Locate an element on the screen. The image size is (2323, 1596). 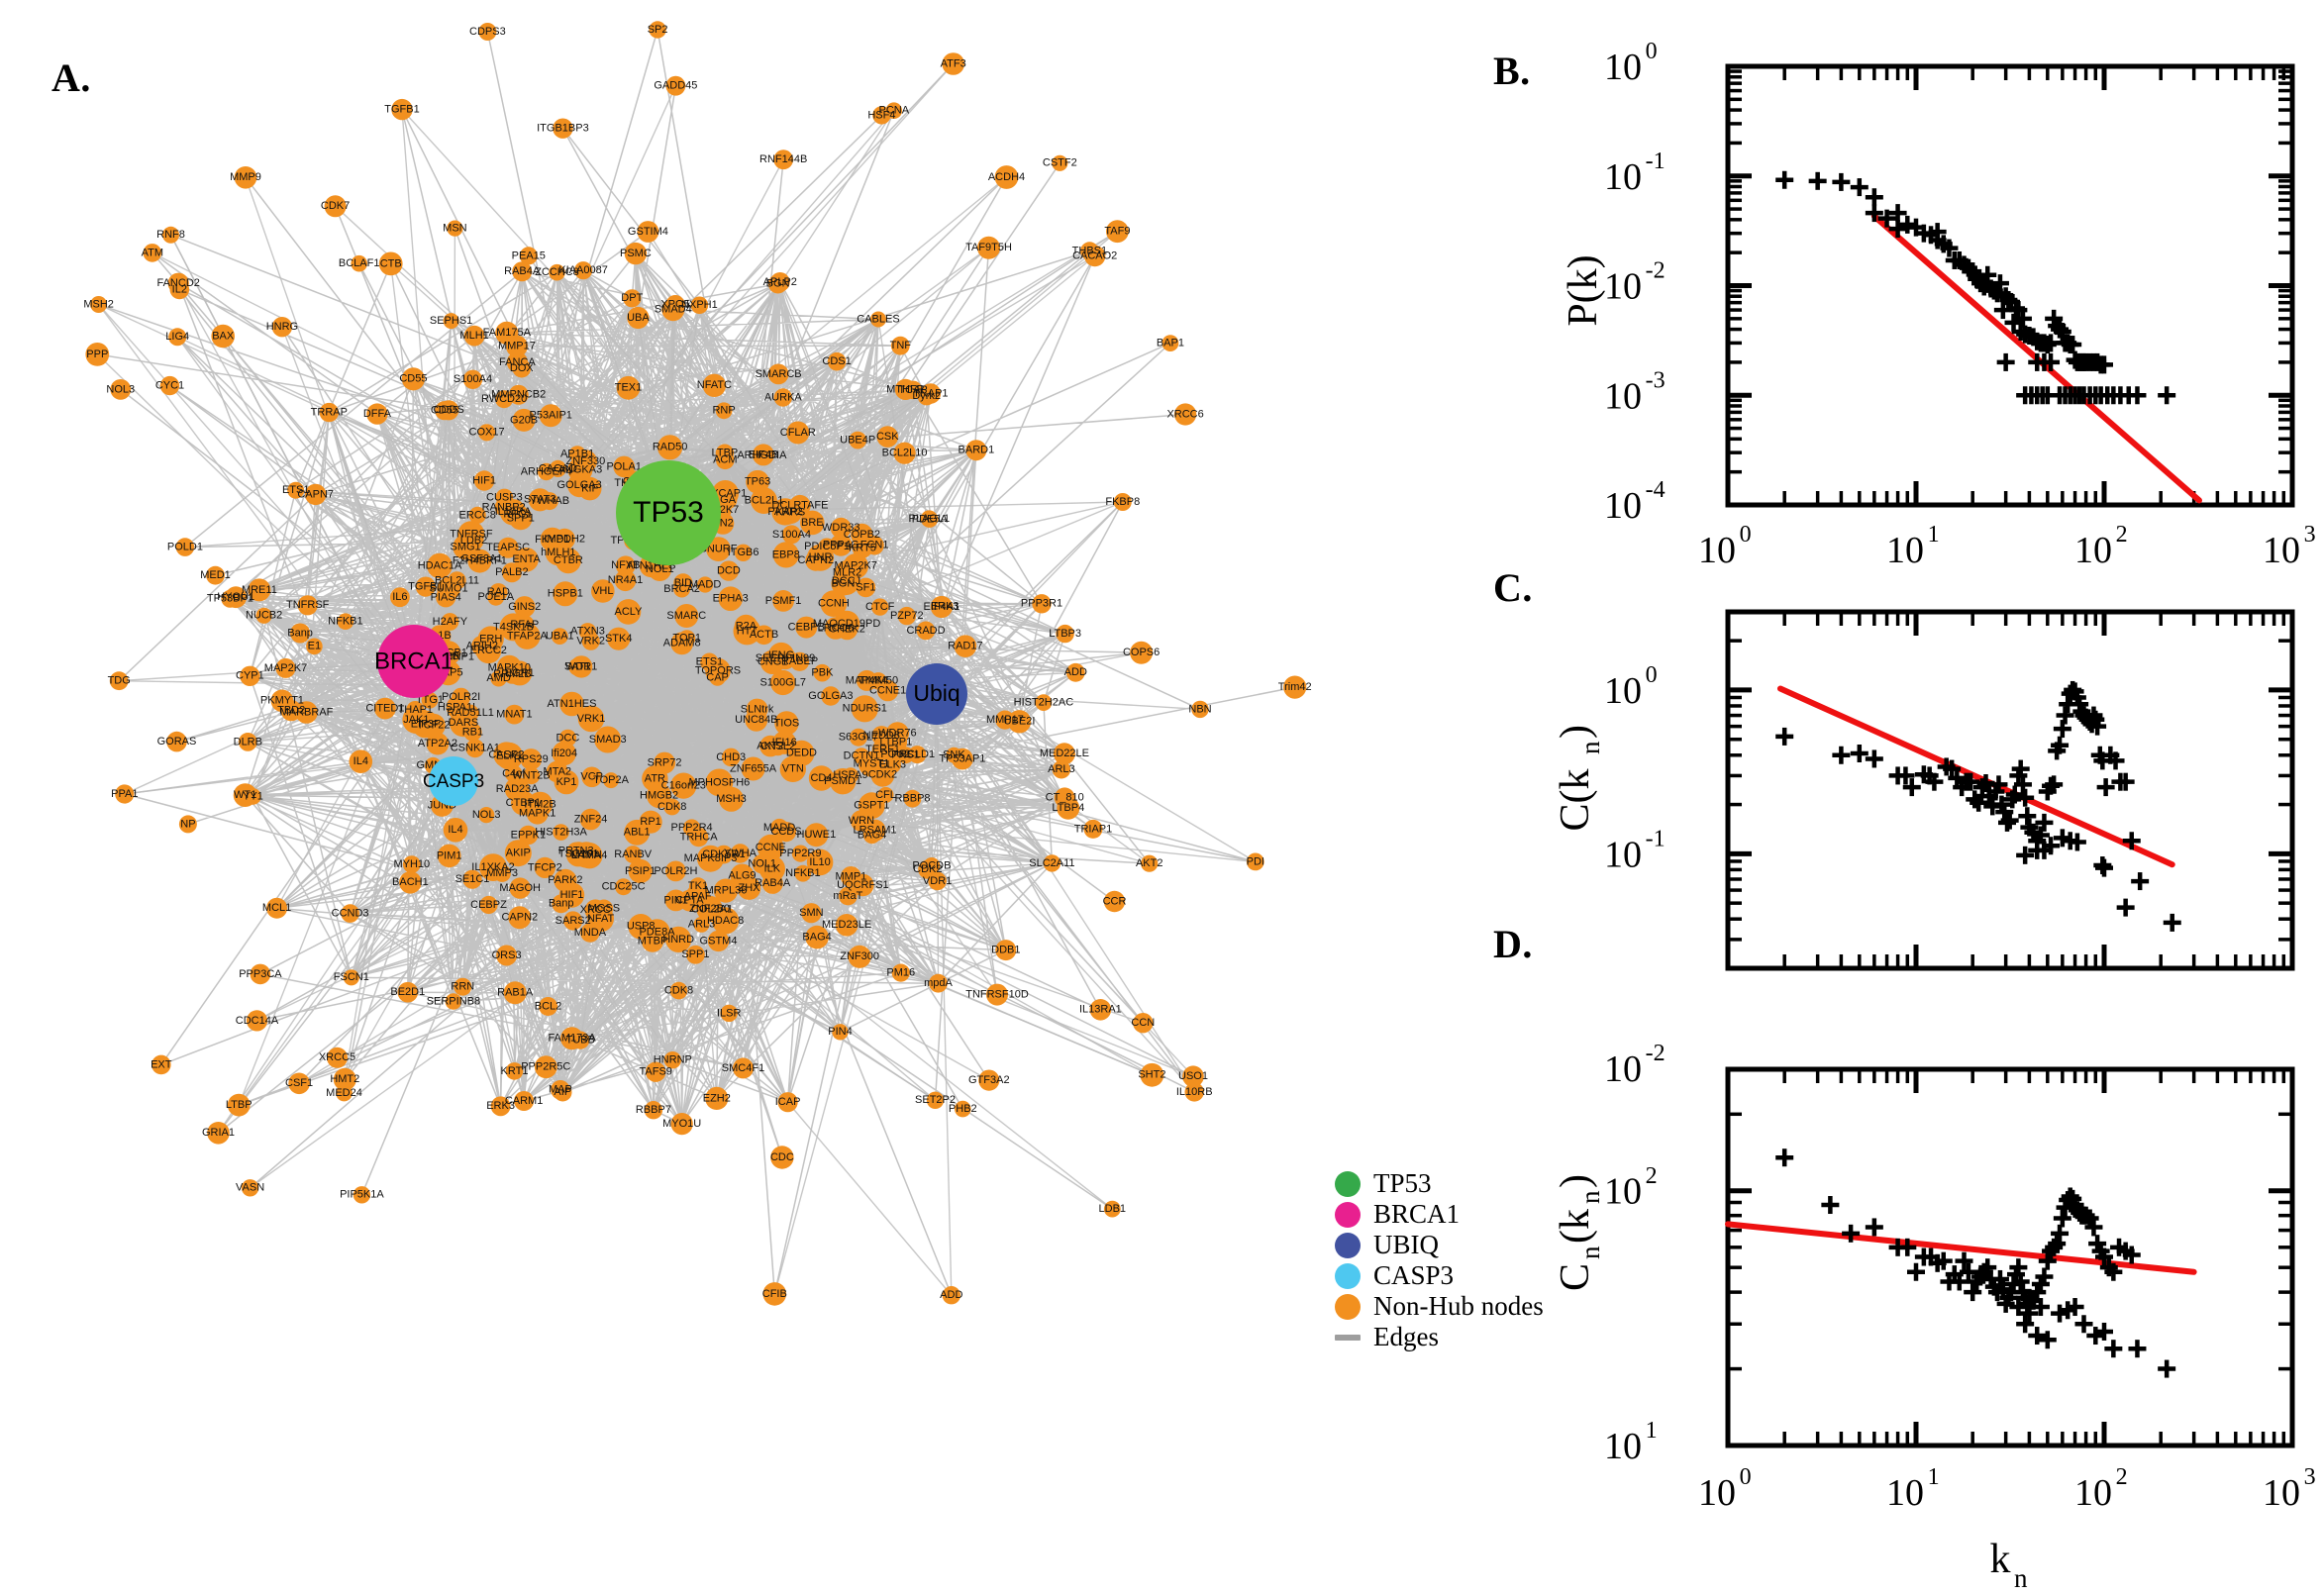
hub-node-brca1 is located at coordinates (414, 661).